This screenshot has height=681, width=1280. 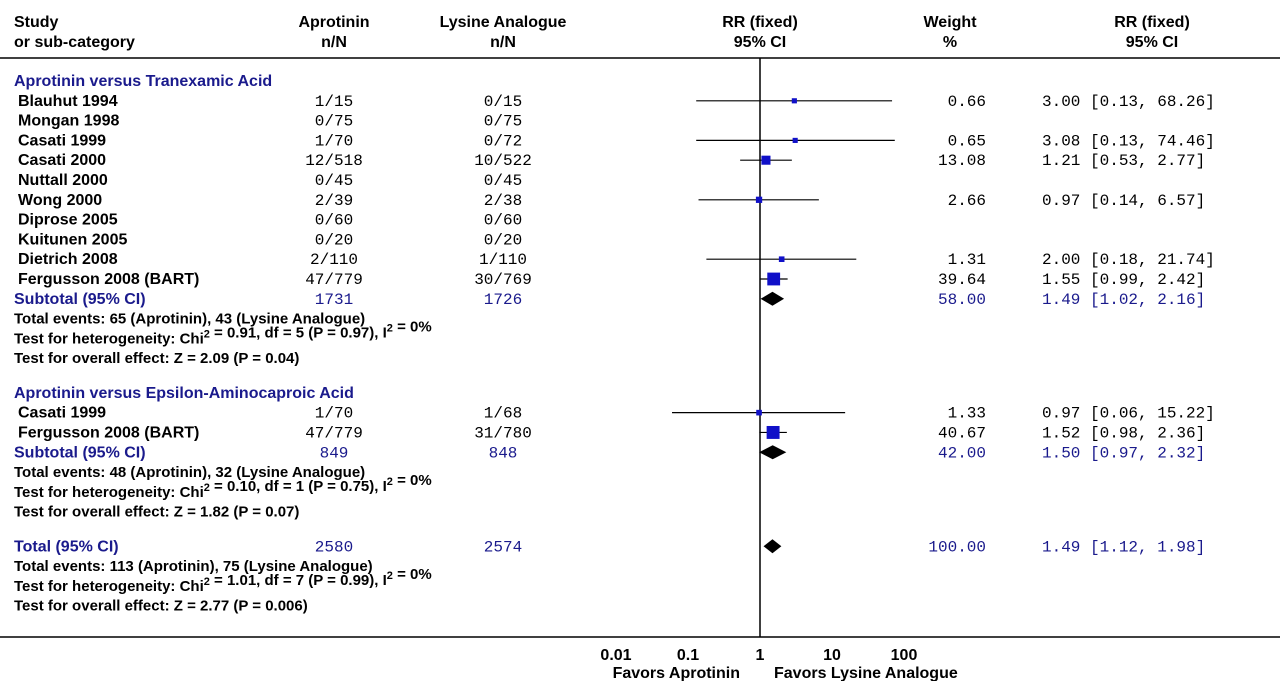 What do you see at coordinates (1123, 161) in the screenshot?
I see `study-rr-ci: 1.21 [0.53, 2.77]` at bounding box center [1123, 161].